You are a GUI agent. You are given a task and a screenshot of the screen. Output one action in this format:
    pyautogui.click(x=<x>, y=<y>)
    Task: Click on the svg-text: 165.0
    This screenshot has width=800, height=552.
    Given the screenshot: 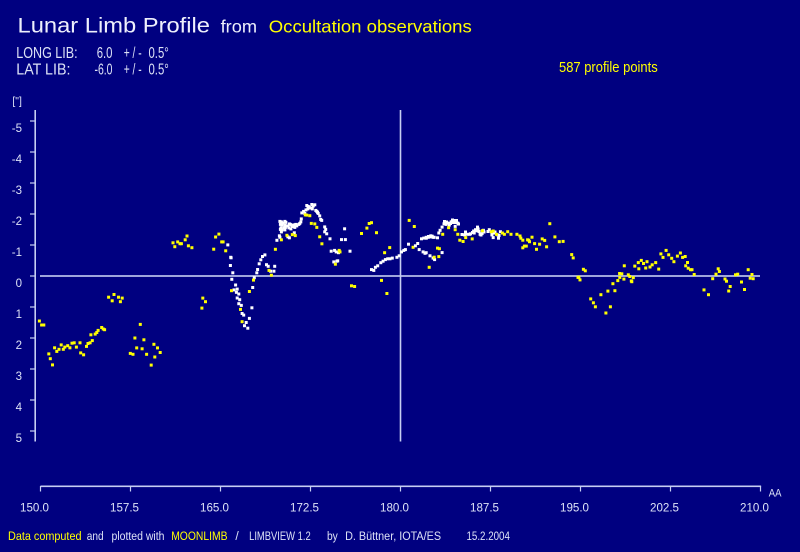 What is the action you would take?
    pyautogui.click(x=214, y=508)
    